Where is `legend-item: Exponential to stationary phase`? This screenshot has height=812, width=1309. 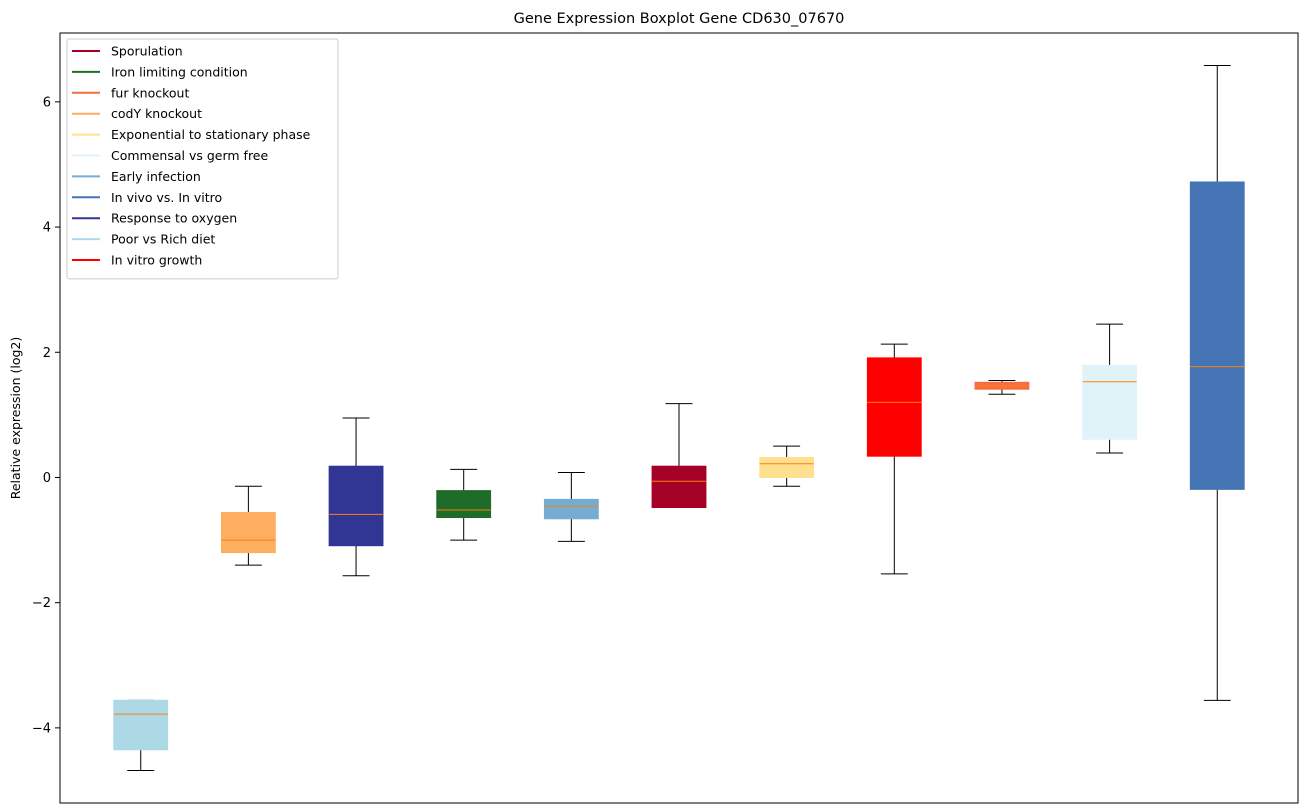
legend-item: Exponential to stationary phase is located at coordinates (191, 134).